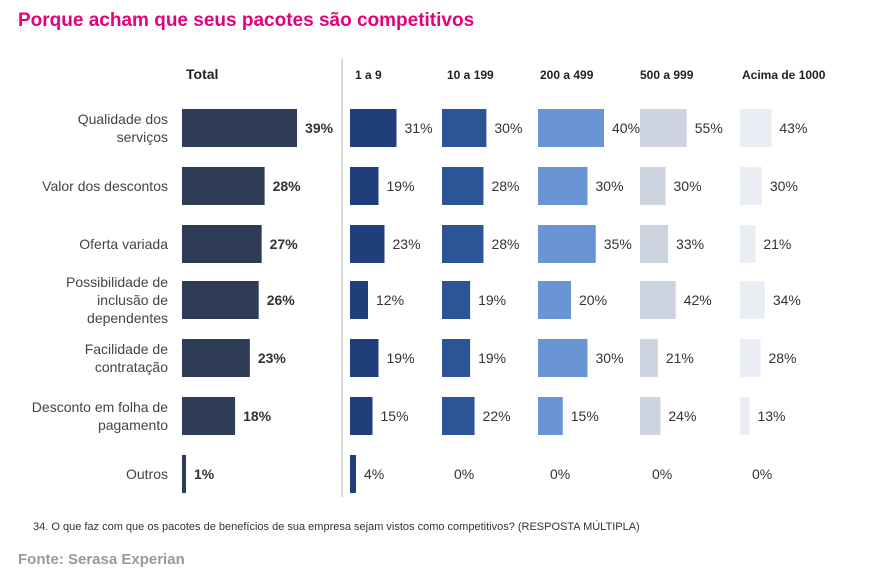  I want to click on data-label: 39%, so click(319, 128).